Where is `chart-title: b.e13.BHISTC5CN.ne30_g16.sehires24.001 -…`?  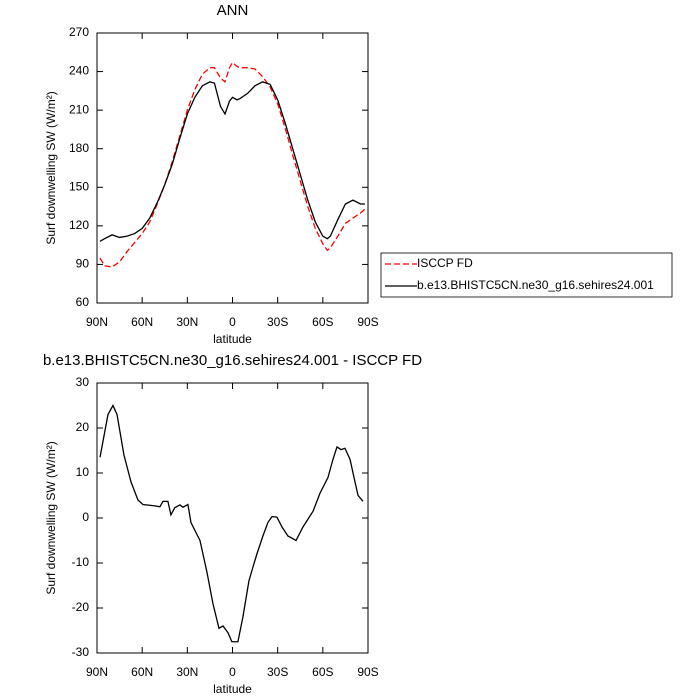 chart-title: b.e13.BHISTC5CN.ne30_g16.sehires24.001 -… is located at coordinates (232, 360).